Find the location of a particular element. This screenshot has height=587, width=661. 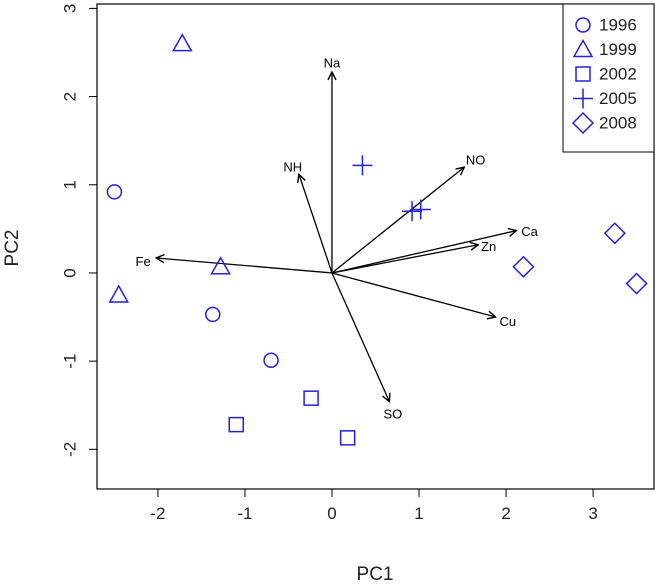

y-tick-label: 0 is located at coordinates (70, 272).